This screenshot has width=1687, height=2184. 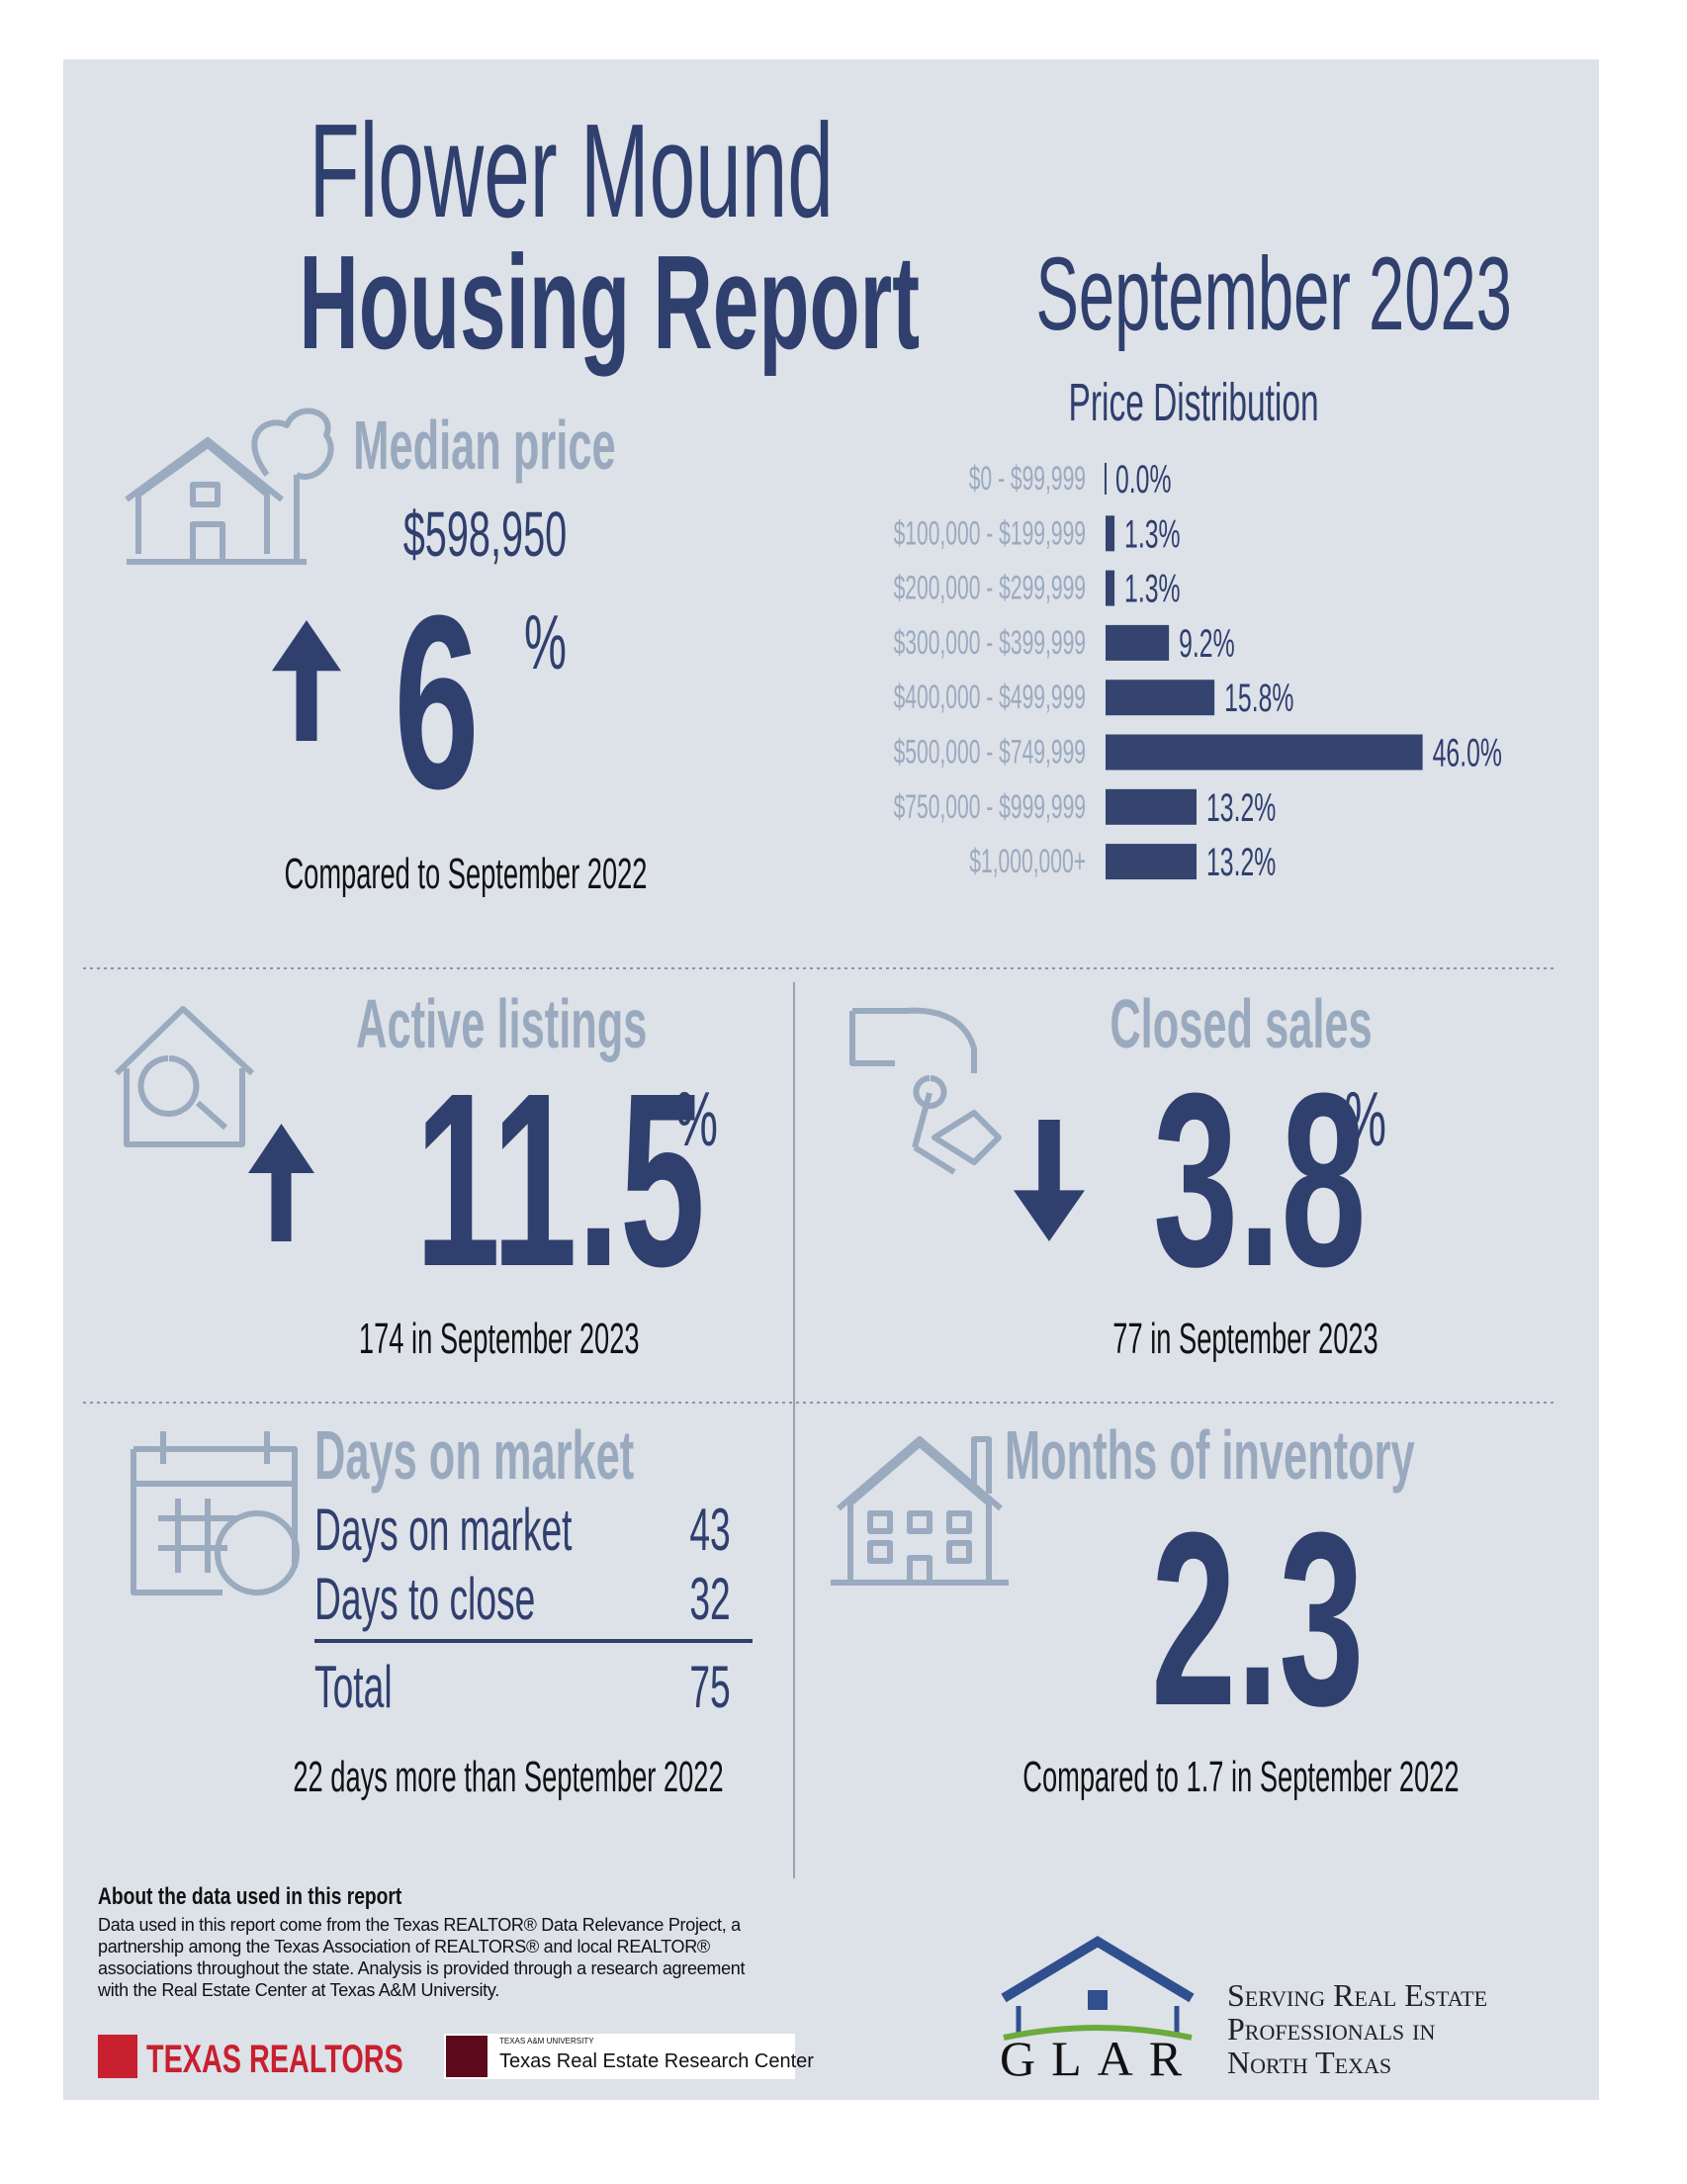 What do you see at coordinates (1467, 753) in the screenshot?
I see `value-label: 46.0%` at bounding box center [1467, 753].